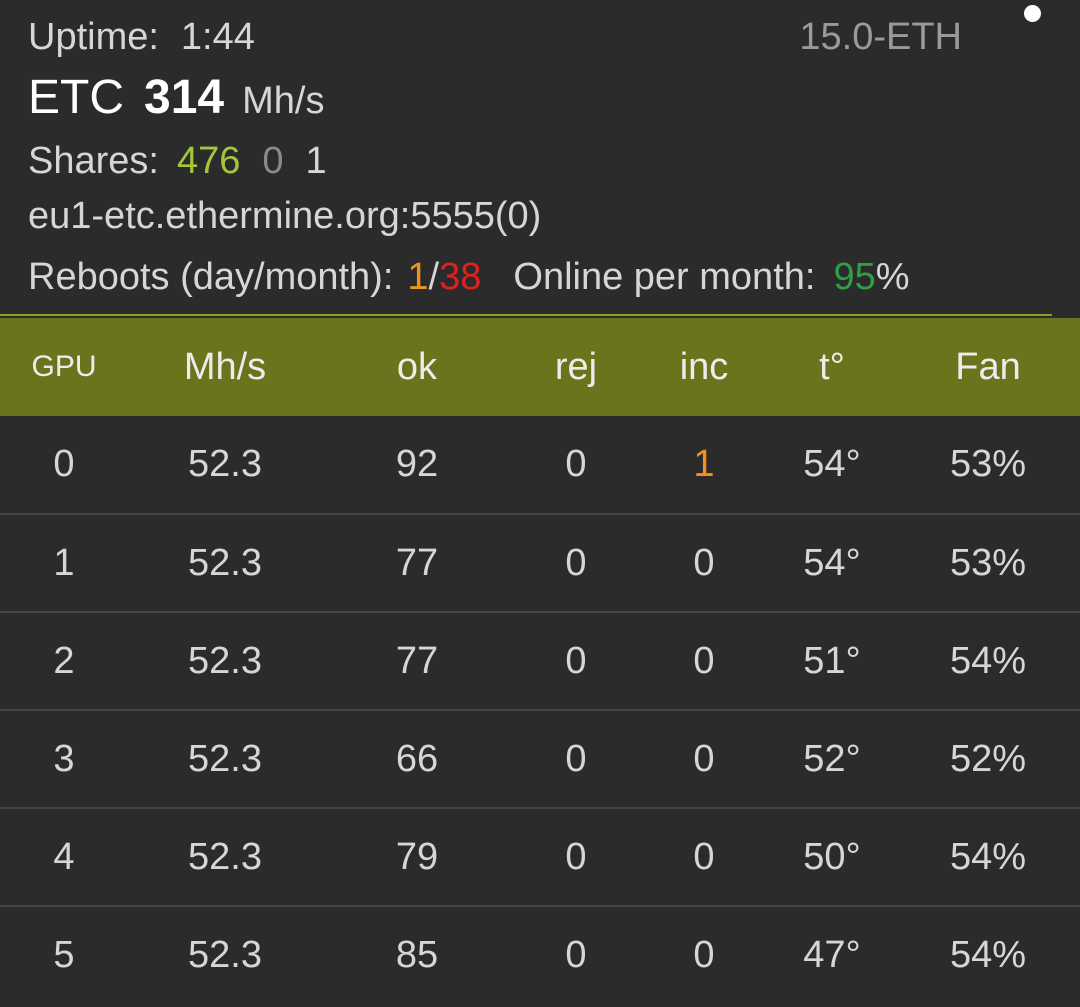  I want to click on gpu-index: 1, so click(64, 562).